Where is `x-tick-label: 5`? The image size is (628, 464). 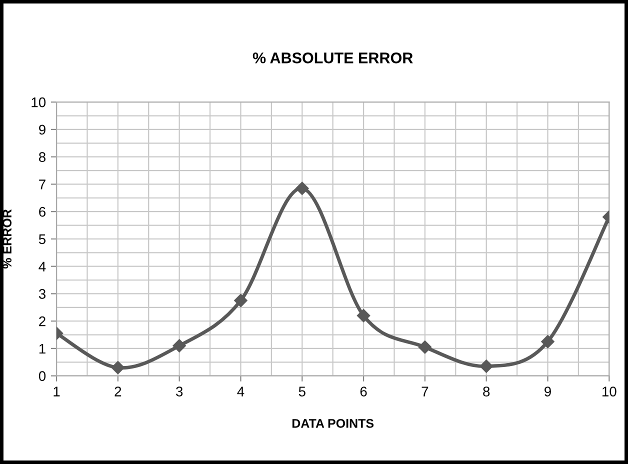 x-tick-label: 5 is located at coordinates (302, 391).